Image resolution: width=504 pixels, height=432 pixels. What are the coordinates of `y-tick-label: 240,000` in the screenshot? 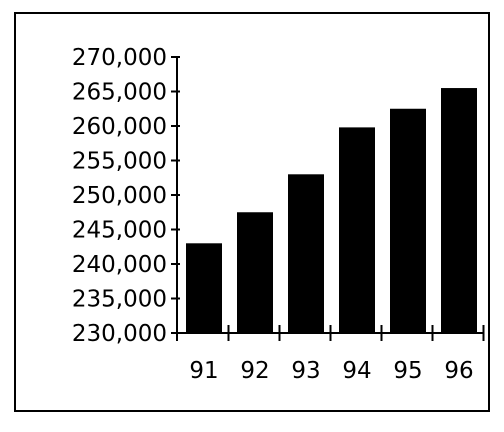 It's located at (119, 265).